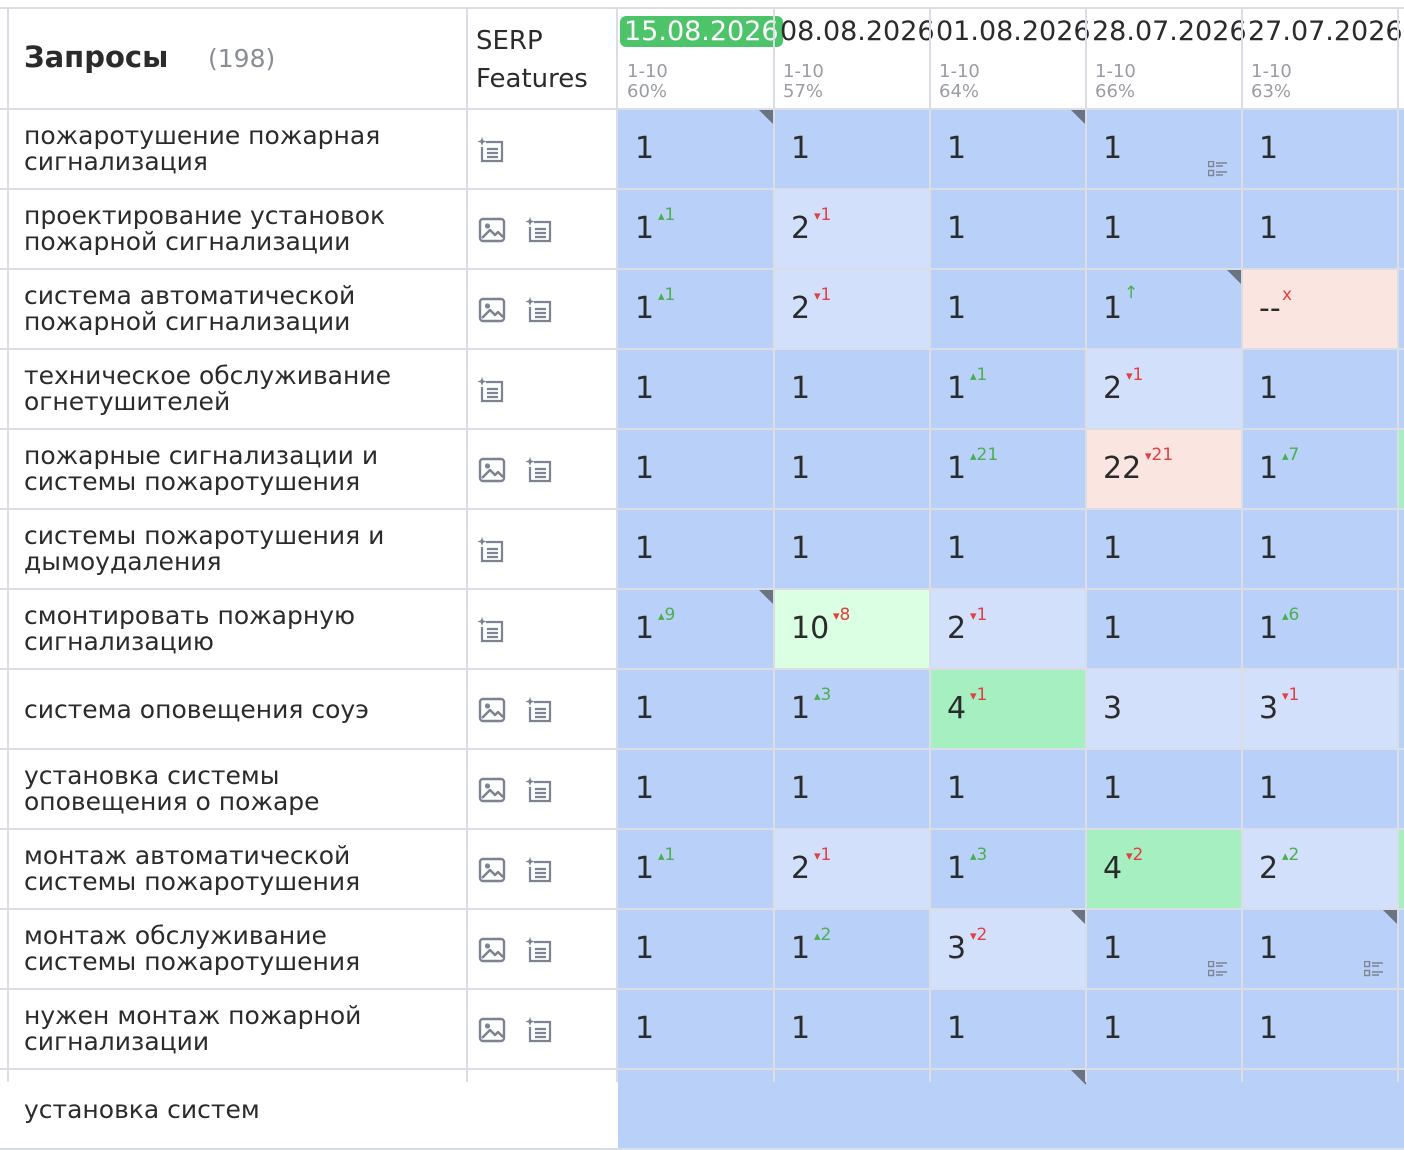  What do you see at coordinates (239, 549) in the screenshot?
I see `query-text: системы пожаротушения и дымоудаления` at bounding box center [239, 549].